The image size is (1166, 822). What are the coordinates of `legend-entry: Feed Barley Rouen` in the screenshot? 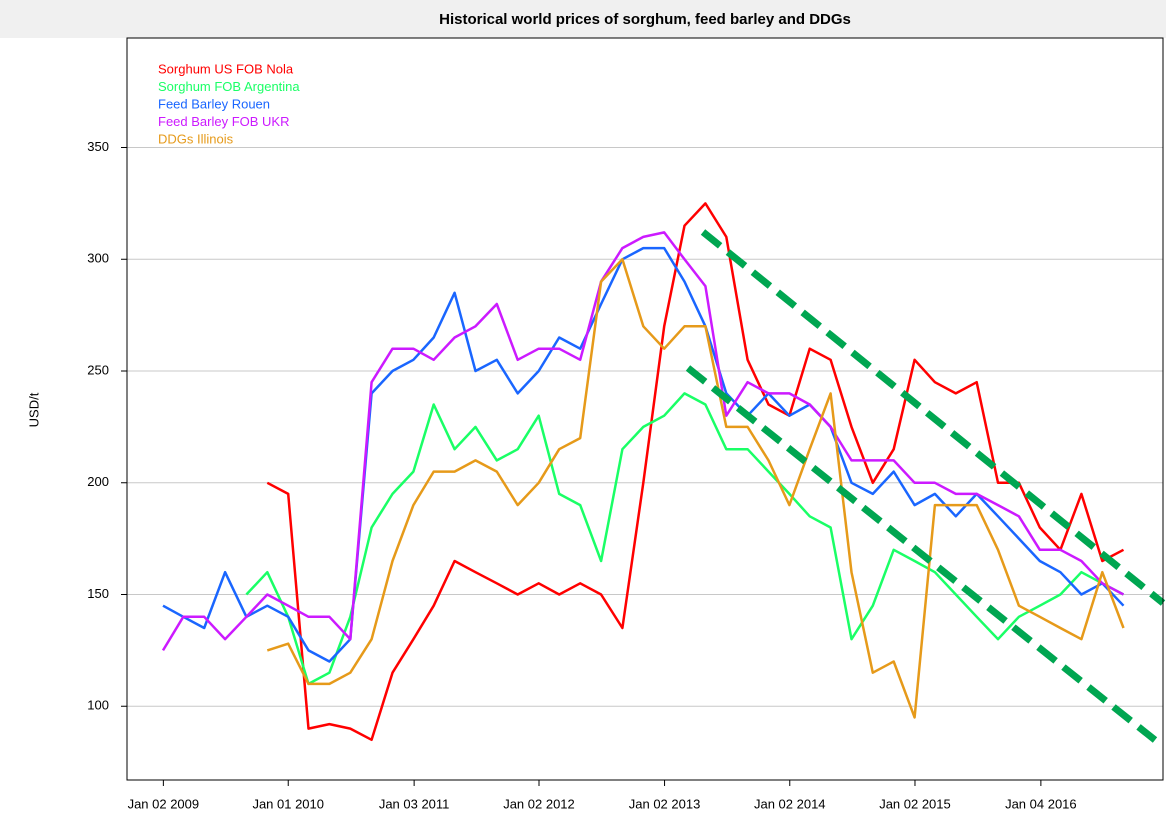 It's located at (214, 103).